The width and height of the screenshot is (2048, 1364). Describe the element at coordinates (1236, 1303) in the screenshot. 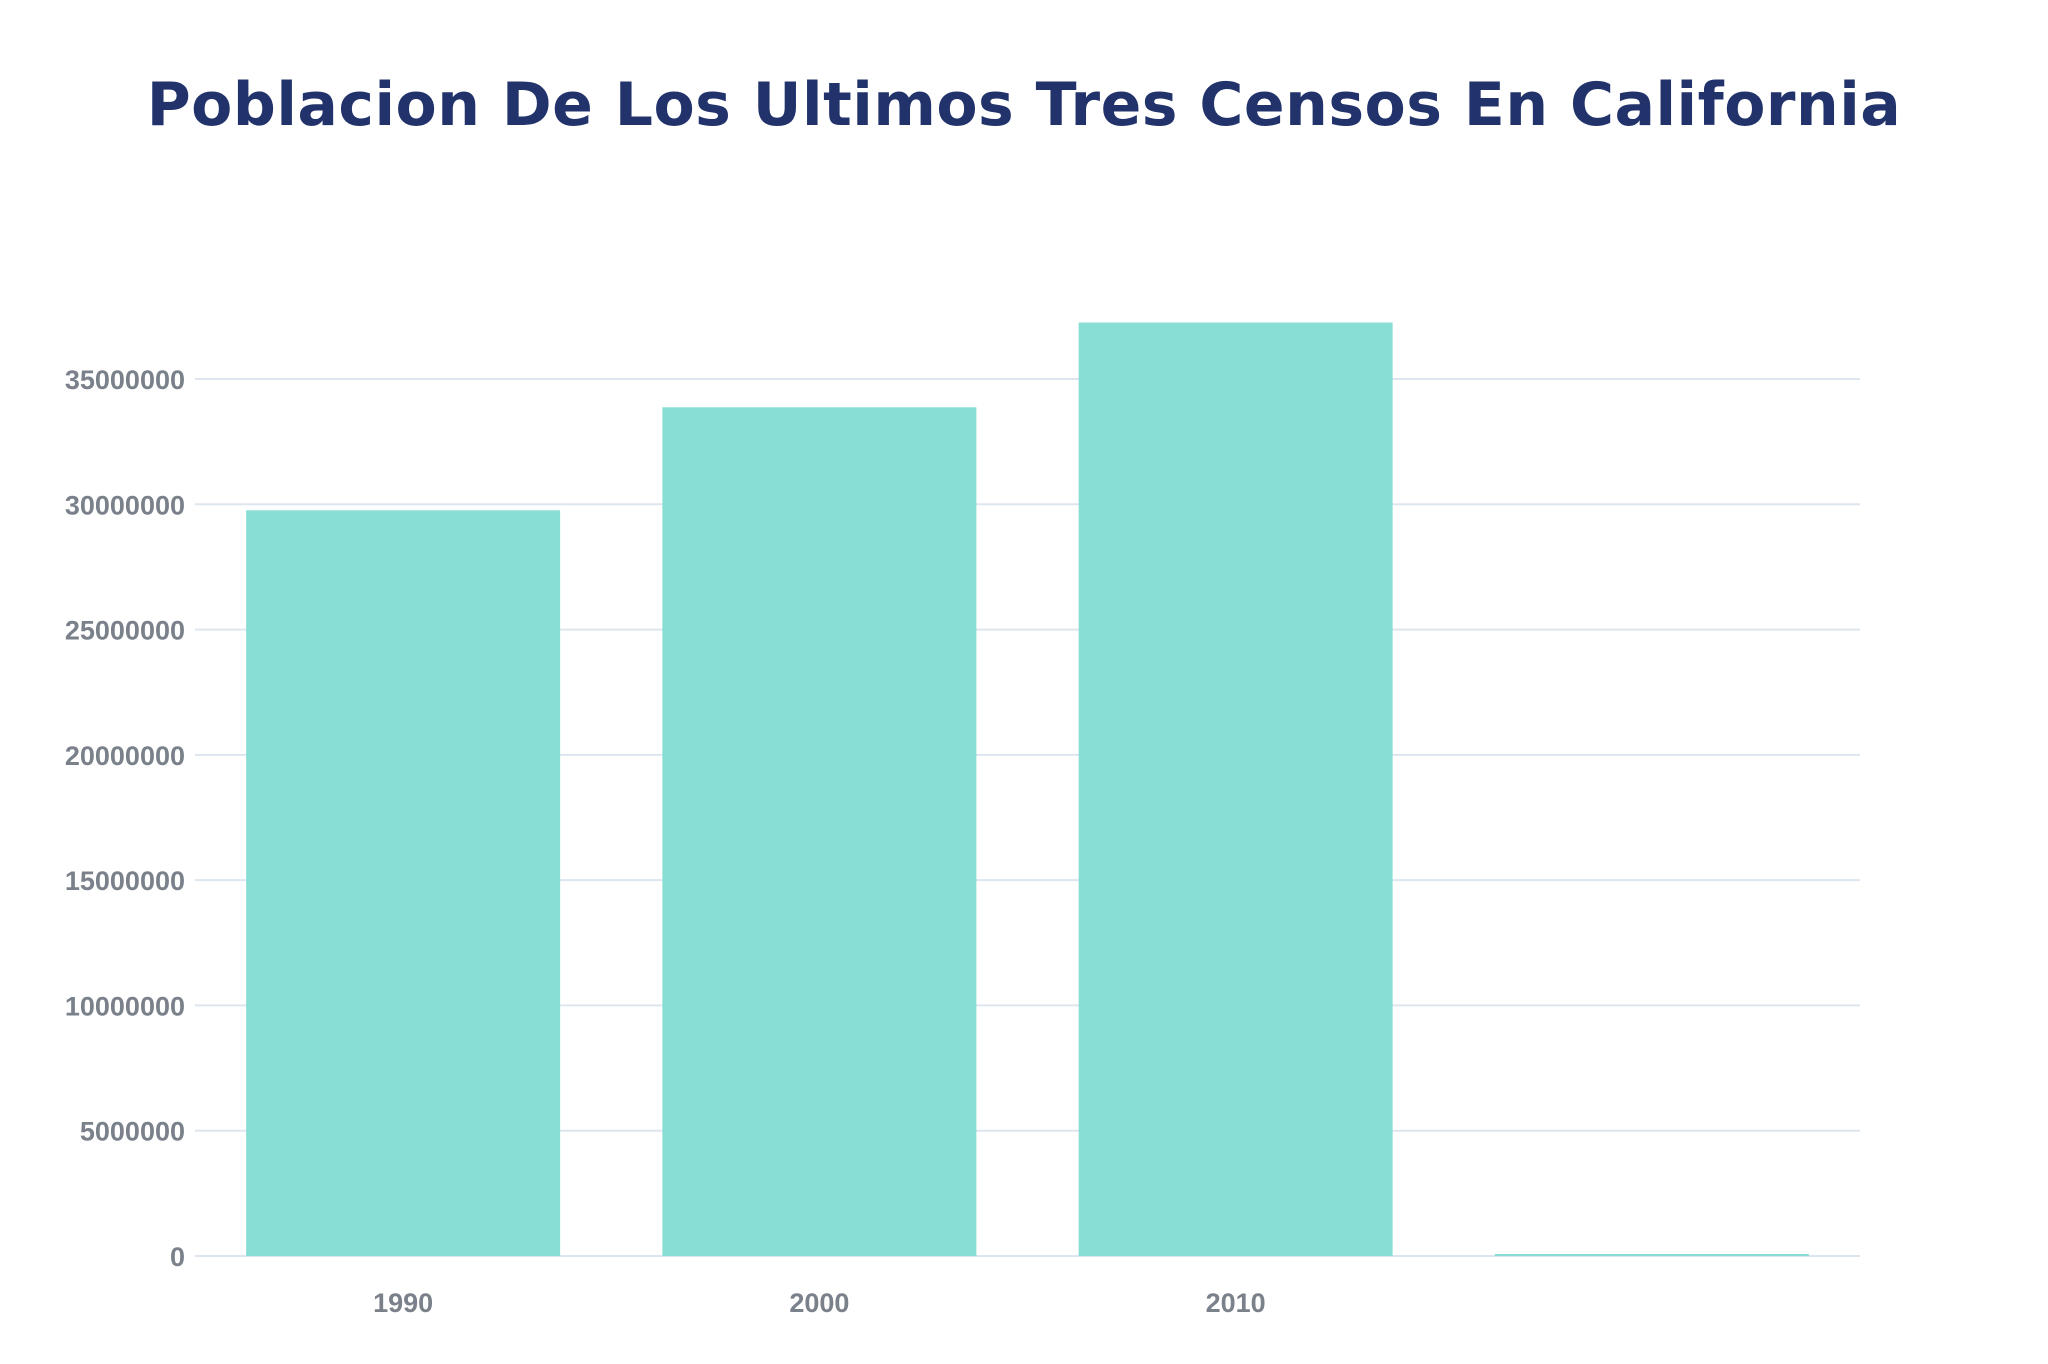

I see `x-tick-label-2010: 2010` at that location.